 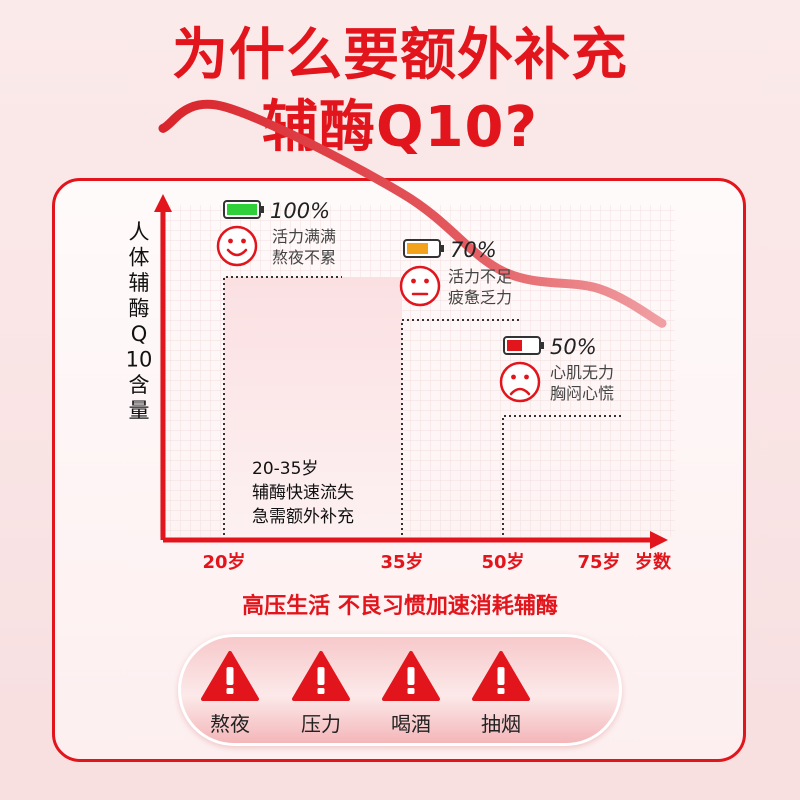 I want to click on habit-3: 喝酒, so click(x=411, y=693).